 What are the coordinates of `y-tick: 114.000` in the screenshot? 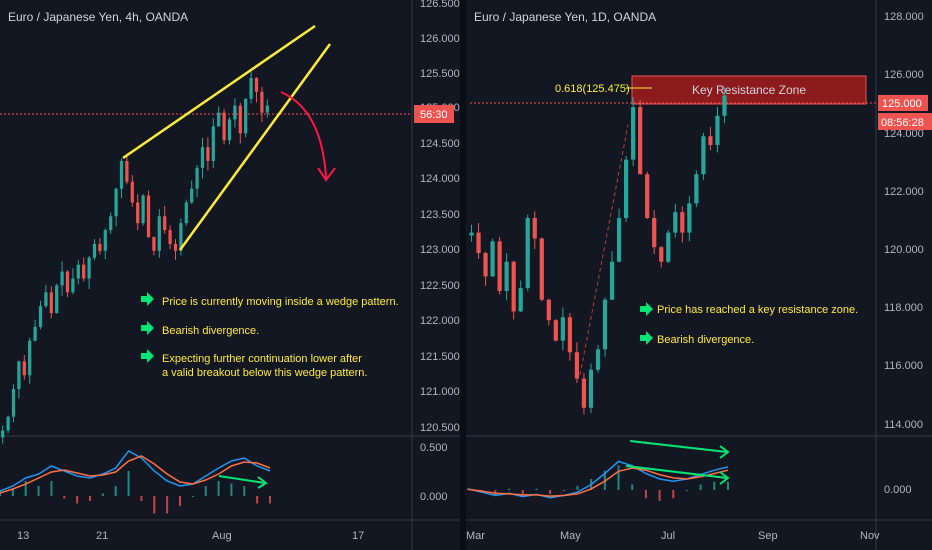 It's located at (903, 425).